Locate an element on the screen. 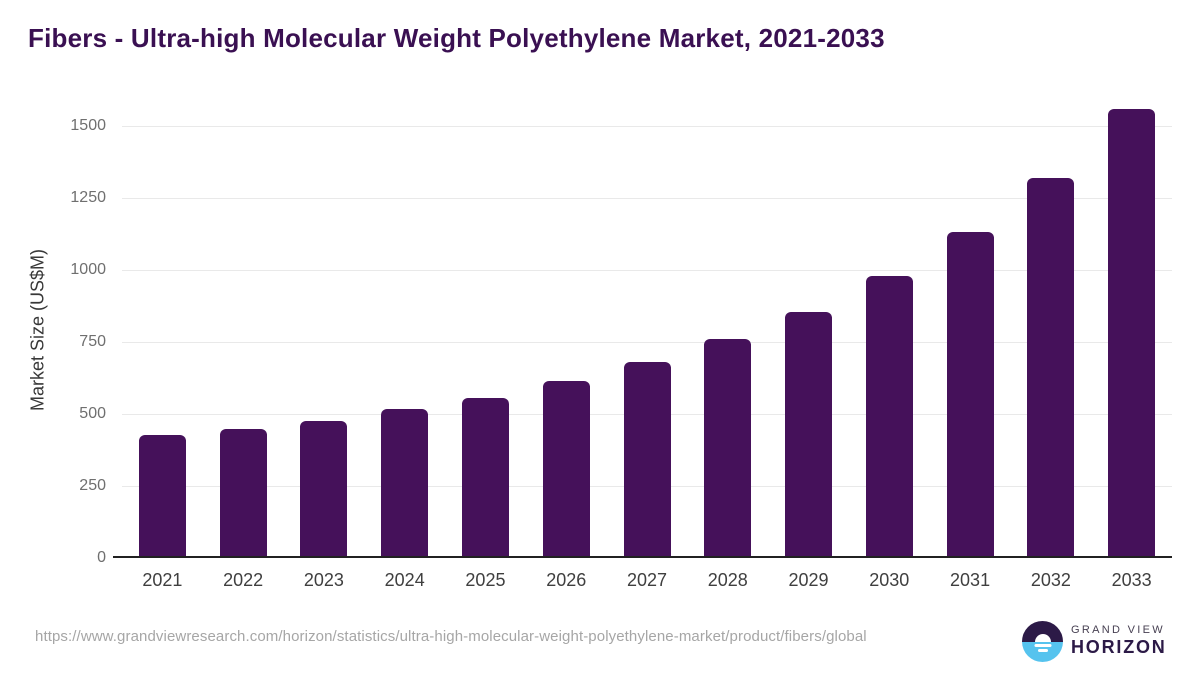 This screenshot has height=675, width=1200. bar-2033 is located at coordinates (1132, 332).